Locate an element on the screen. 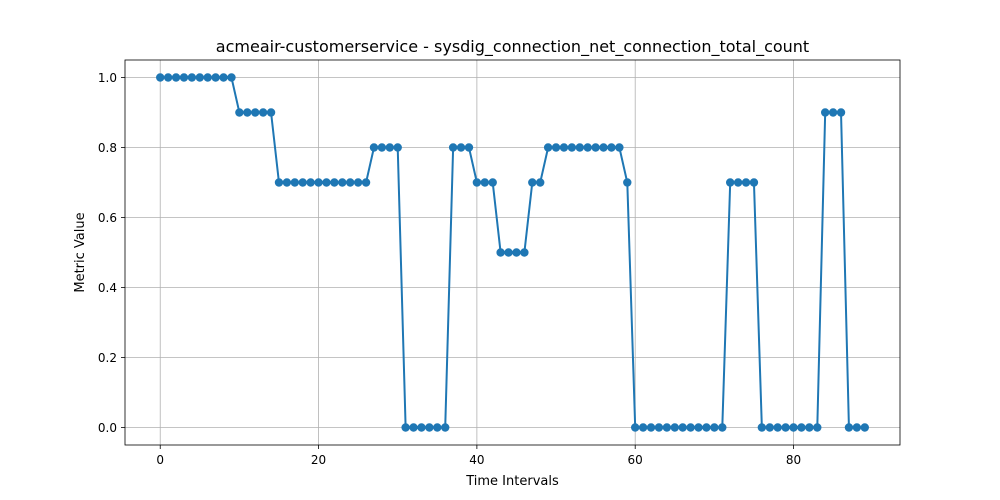 The width and height of the screenshot is (1000, 500). x-tick-label: 80 is located at coordinates (793, 460).